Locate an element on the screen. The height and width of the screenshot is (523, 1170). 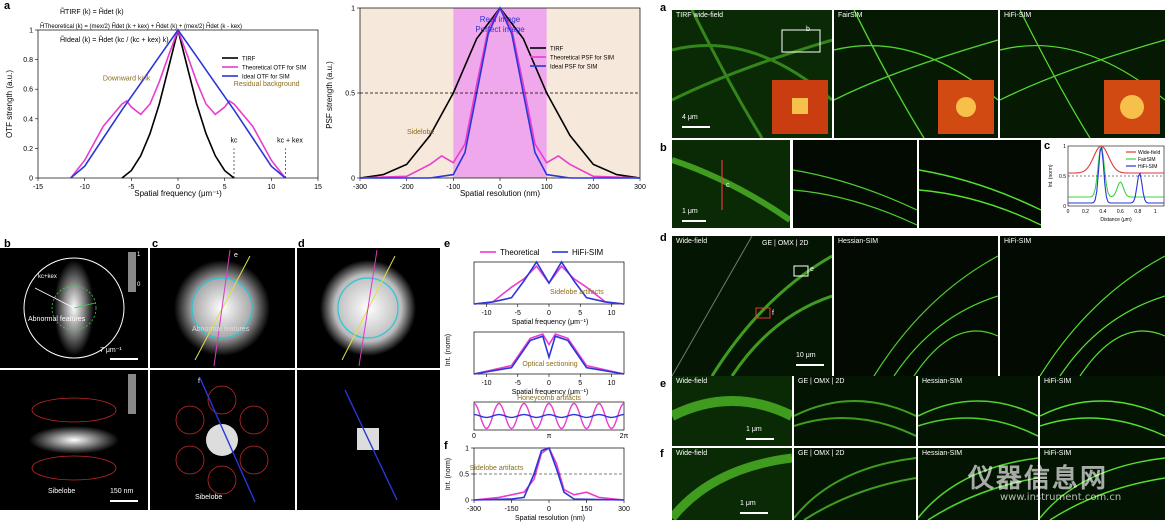
img-d-hifisim: HiFi-SIM is located at coordinates (1082, 306).